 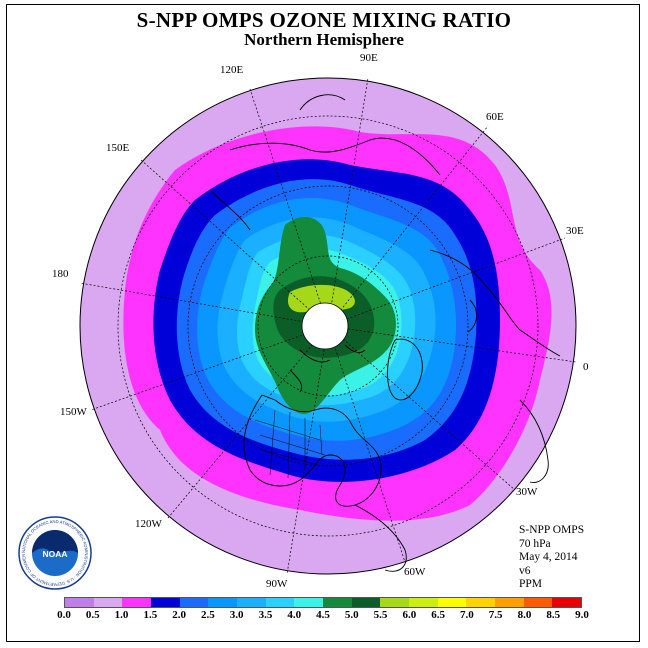 What do you see at coordinates (495, 303) in the screenshot?
I see `coast-europe` at bounding box center [495, 303].